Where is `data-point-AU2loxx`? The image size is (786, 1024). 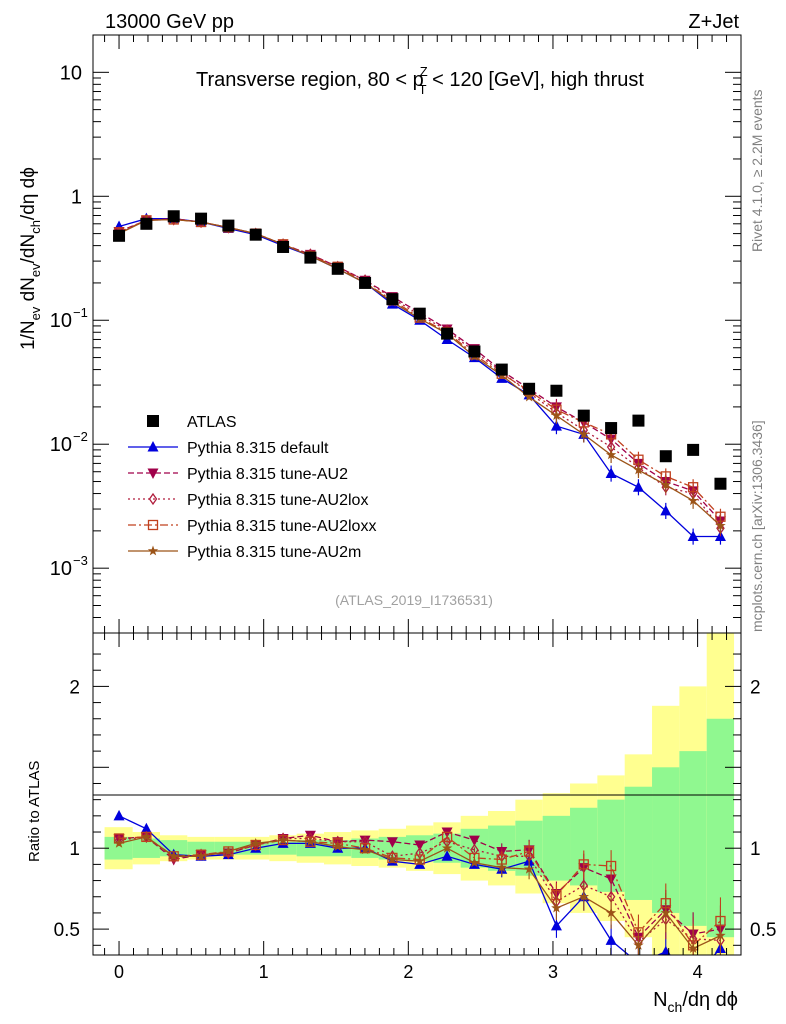
data-point-AU2loxx is located at coordinates (693, 487).